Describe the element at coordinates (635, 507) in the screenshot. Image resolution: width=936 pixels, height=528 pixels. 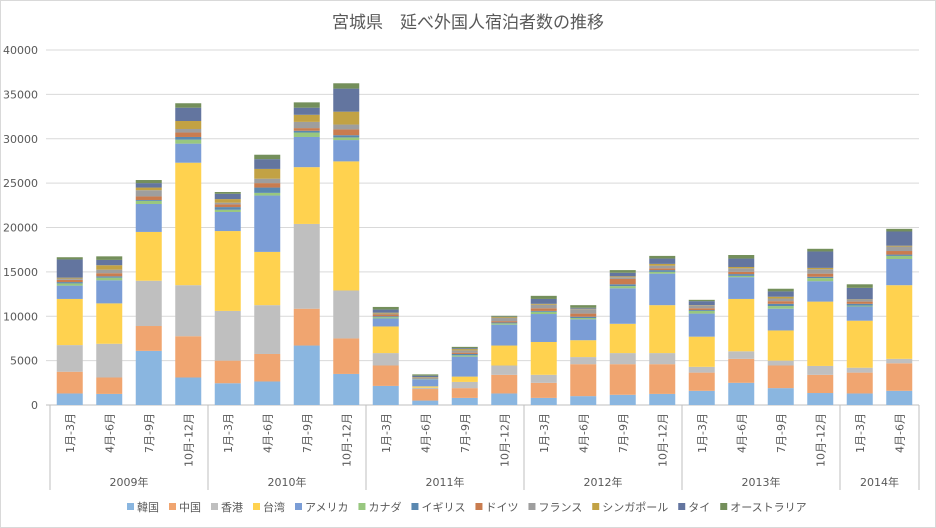
I see `legend-label: シンガポール` at that location.